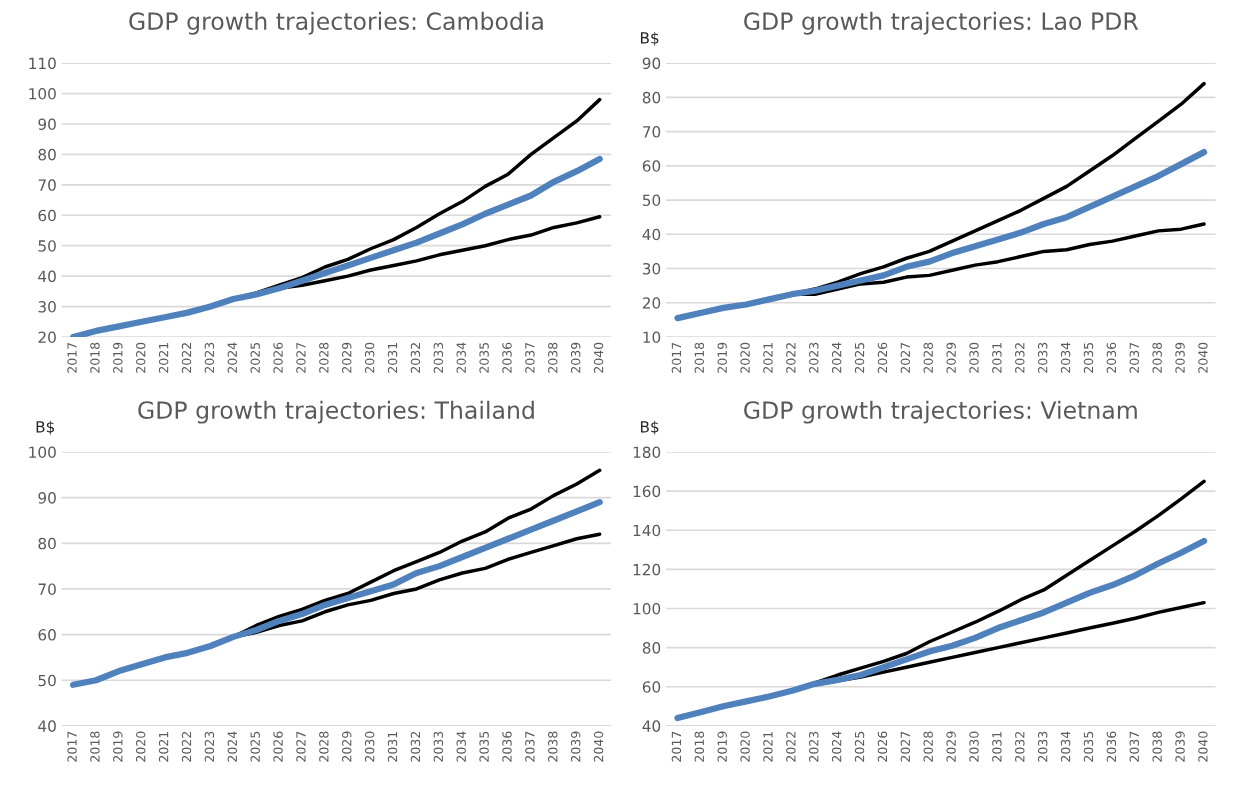  What do you see at coordinates (652, 337) in the screenshot?
I see `y-tick-label: 10` at bounding box center [652, 337].